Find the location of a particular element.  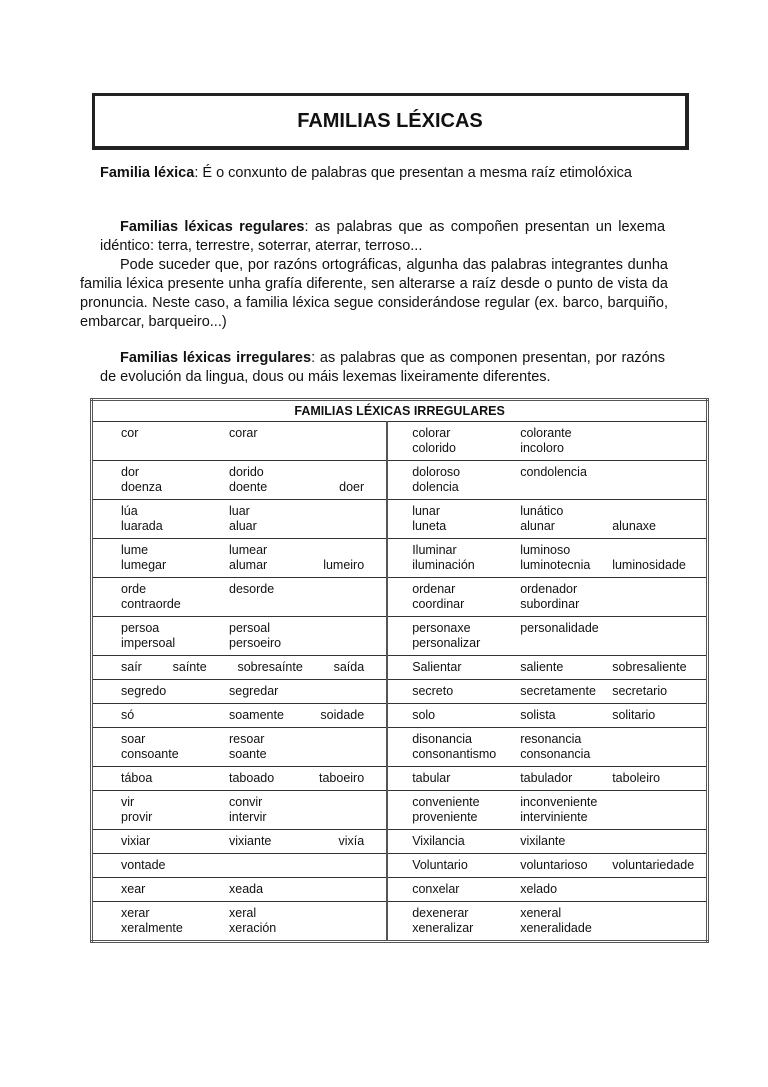

word-line: Salientar saliente sobresaliente is located at coordinates (553, 667).